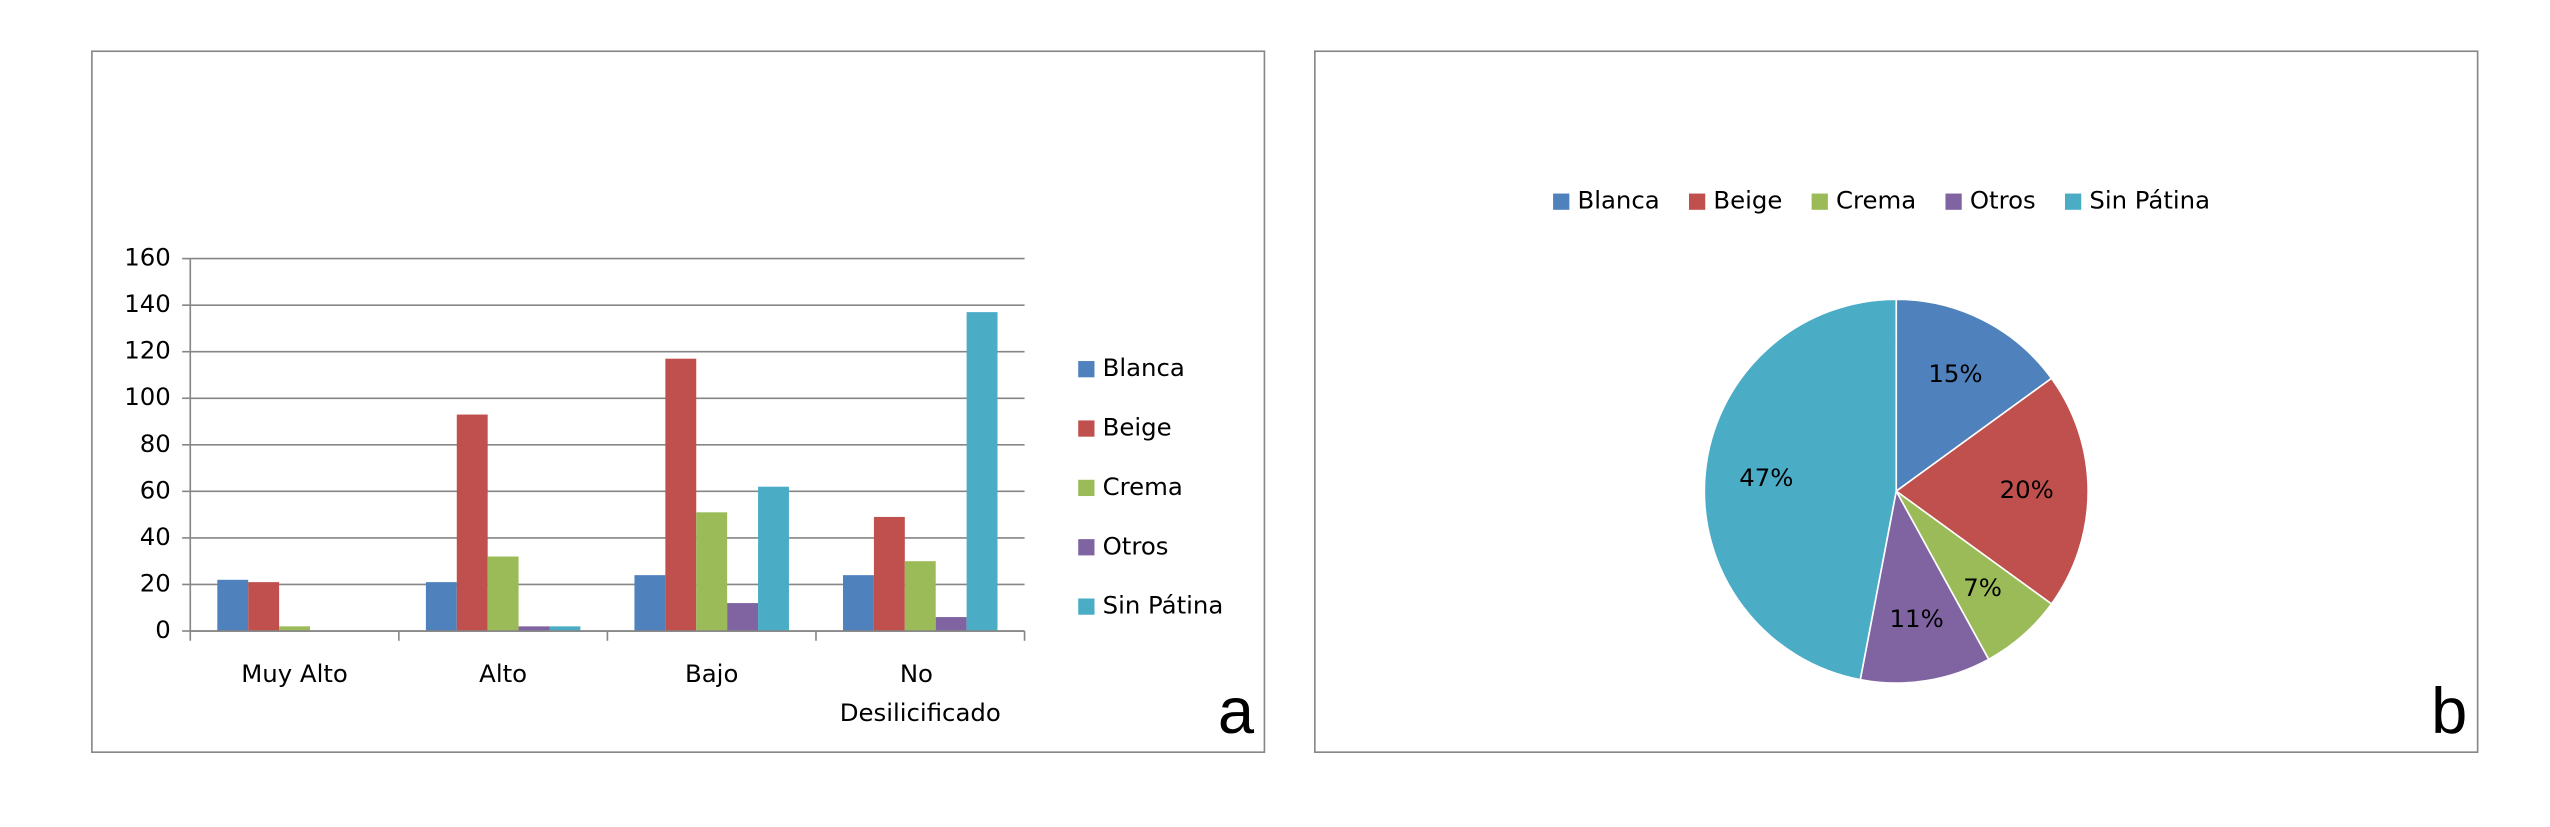 The height and width of the screenshot is (827, 2550). What do you see at coordinates (503, 673) in the screenshot?
I see `x-tick-label: Alto` at bounding box center [503, 673].